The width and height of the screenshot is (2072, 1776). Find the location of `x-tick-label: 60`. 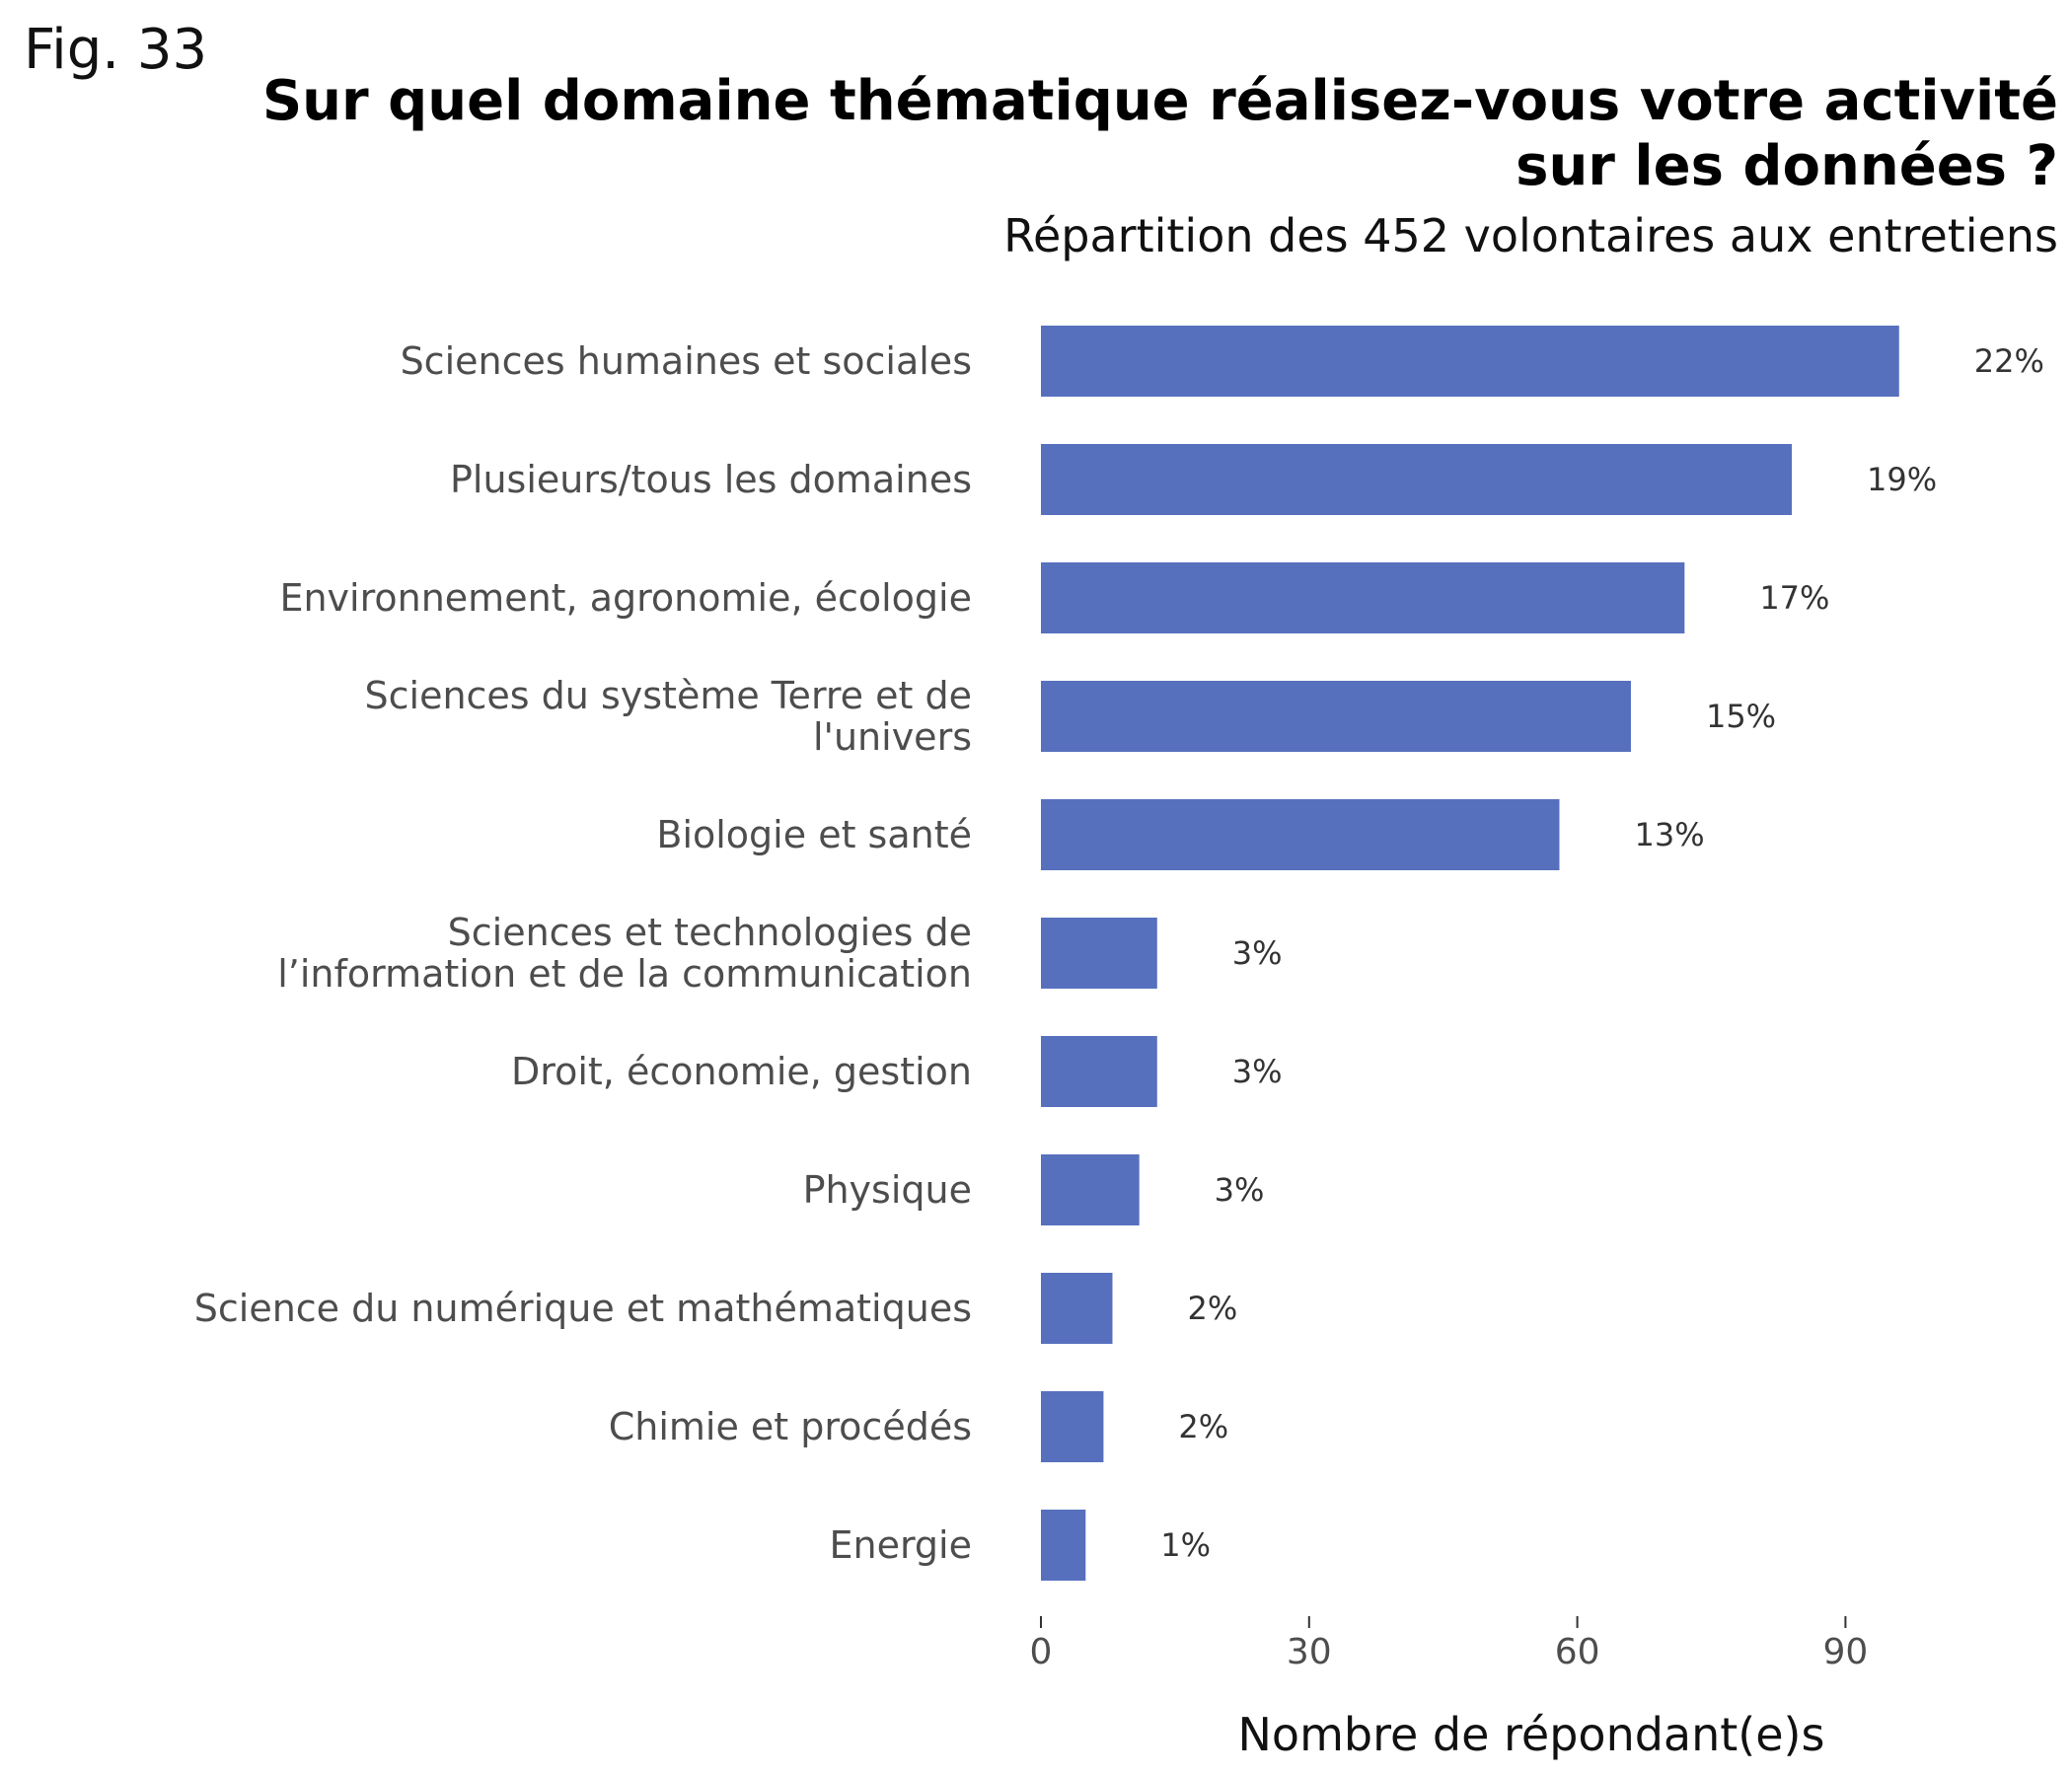

x-tick-label: 60 is located at coordinates (1578, 1652).